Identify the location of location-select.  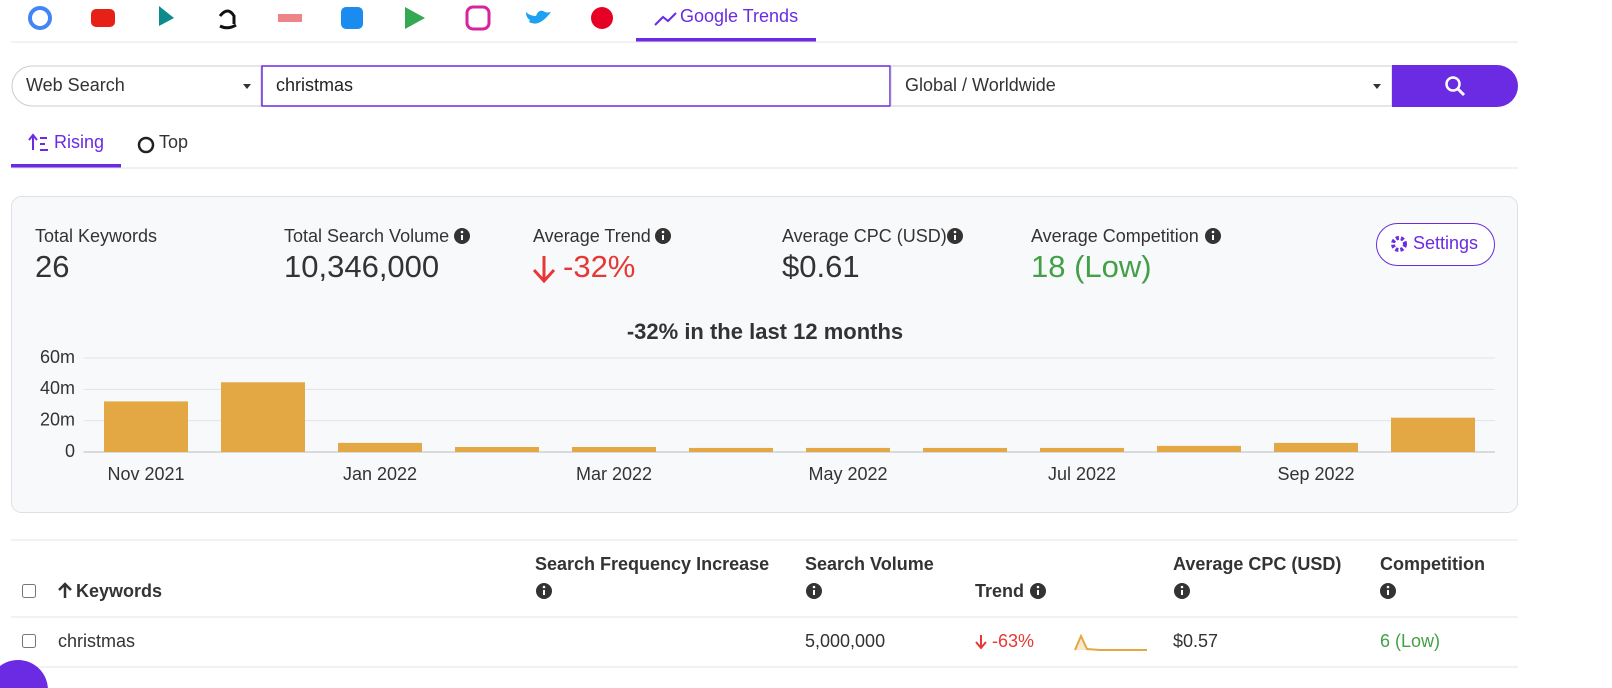
(1141, 86).